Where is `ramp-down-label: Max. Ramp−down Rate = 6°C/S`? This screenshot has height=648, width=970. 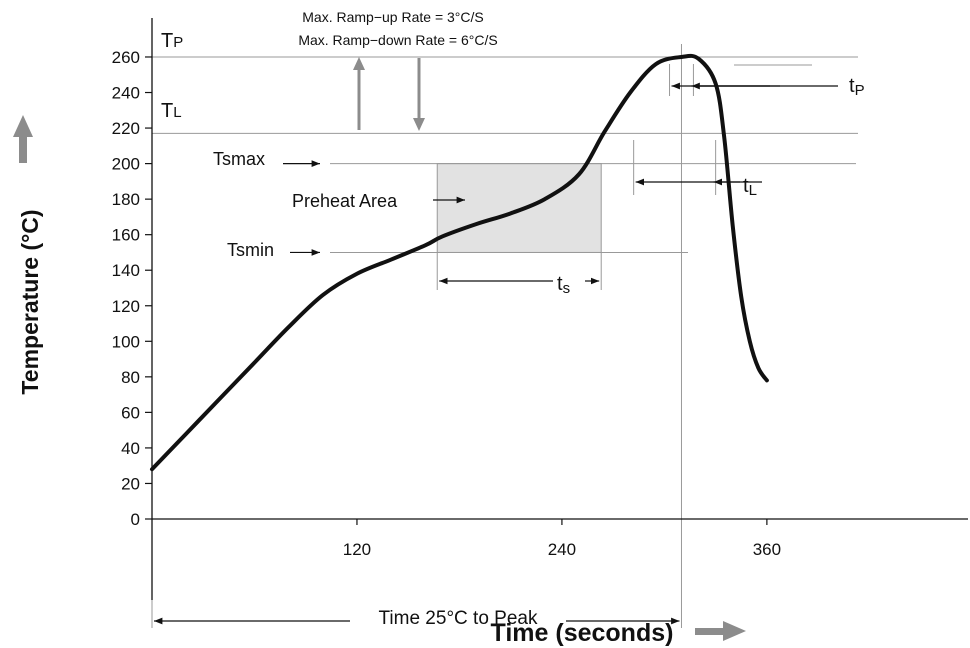
ramp-down-label: Max. Ramp−down Rate = 6°C/S is located at coordinates (397, 40).